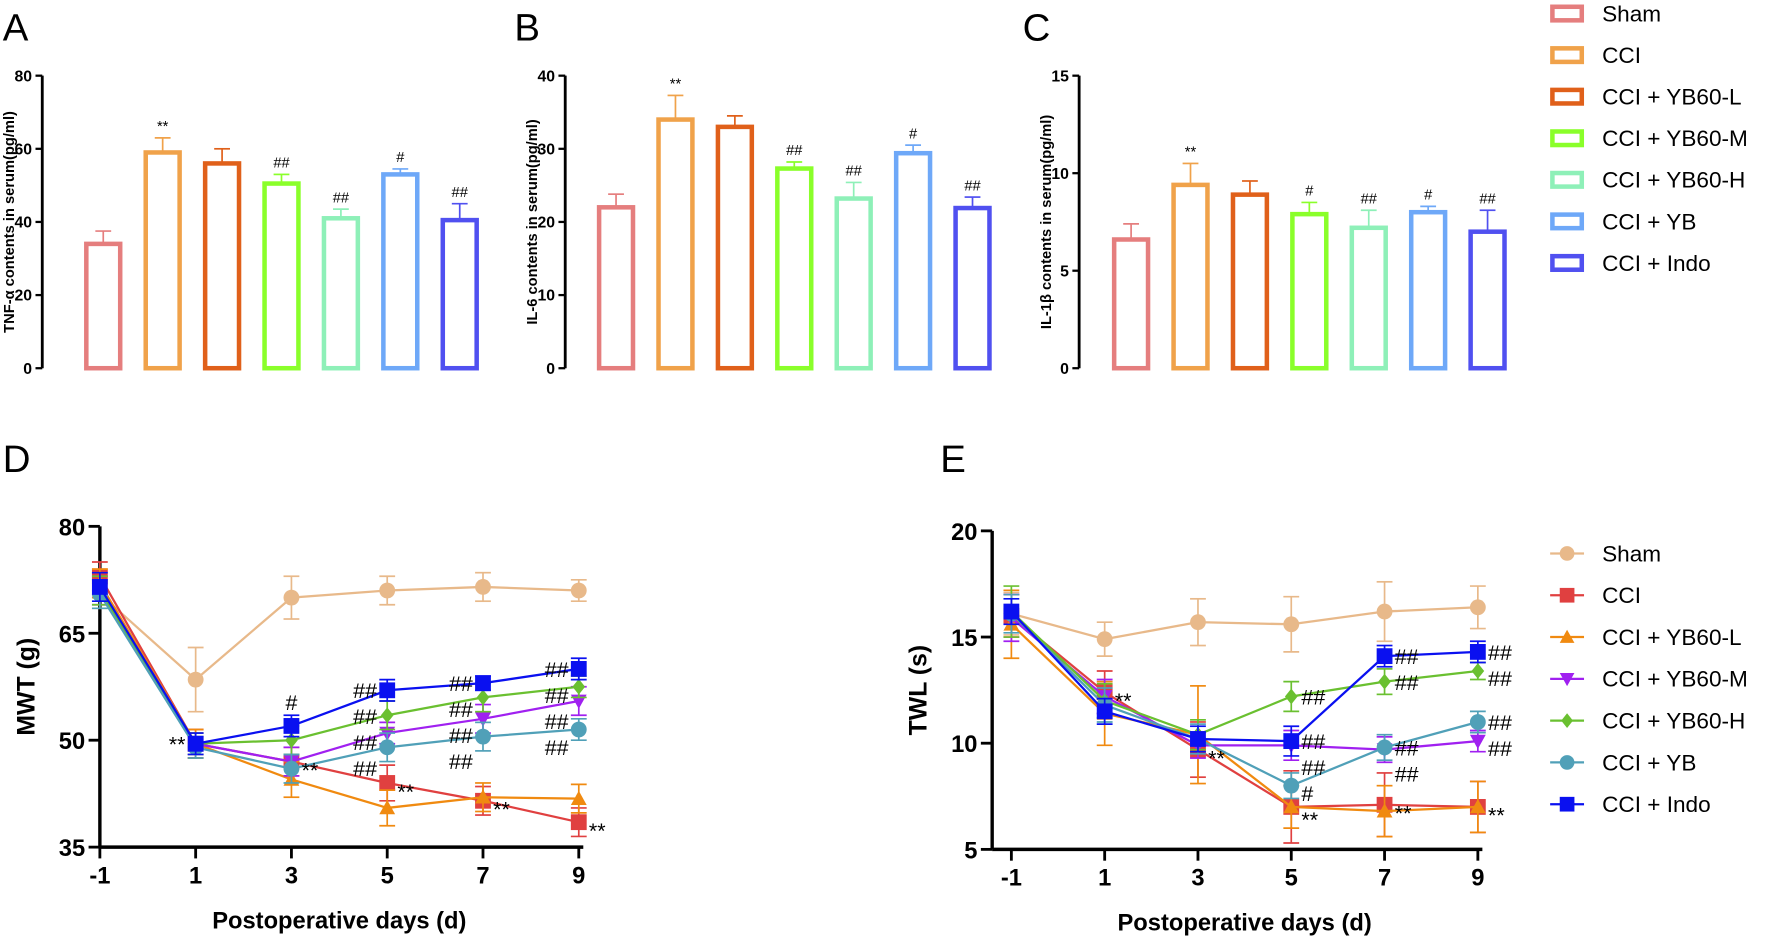 This screenshot has height=942, width=1772. Describe the element at coordinates (919, 690) in the screenshot. I see `y-axis-label: TWL (s)` at that location.